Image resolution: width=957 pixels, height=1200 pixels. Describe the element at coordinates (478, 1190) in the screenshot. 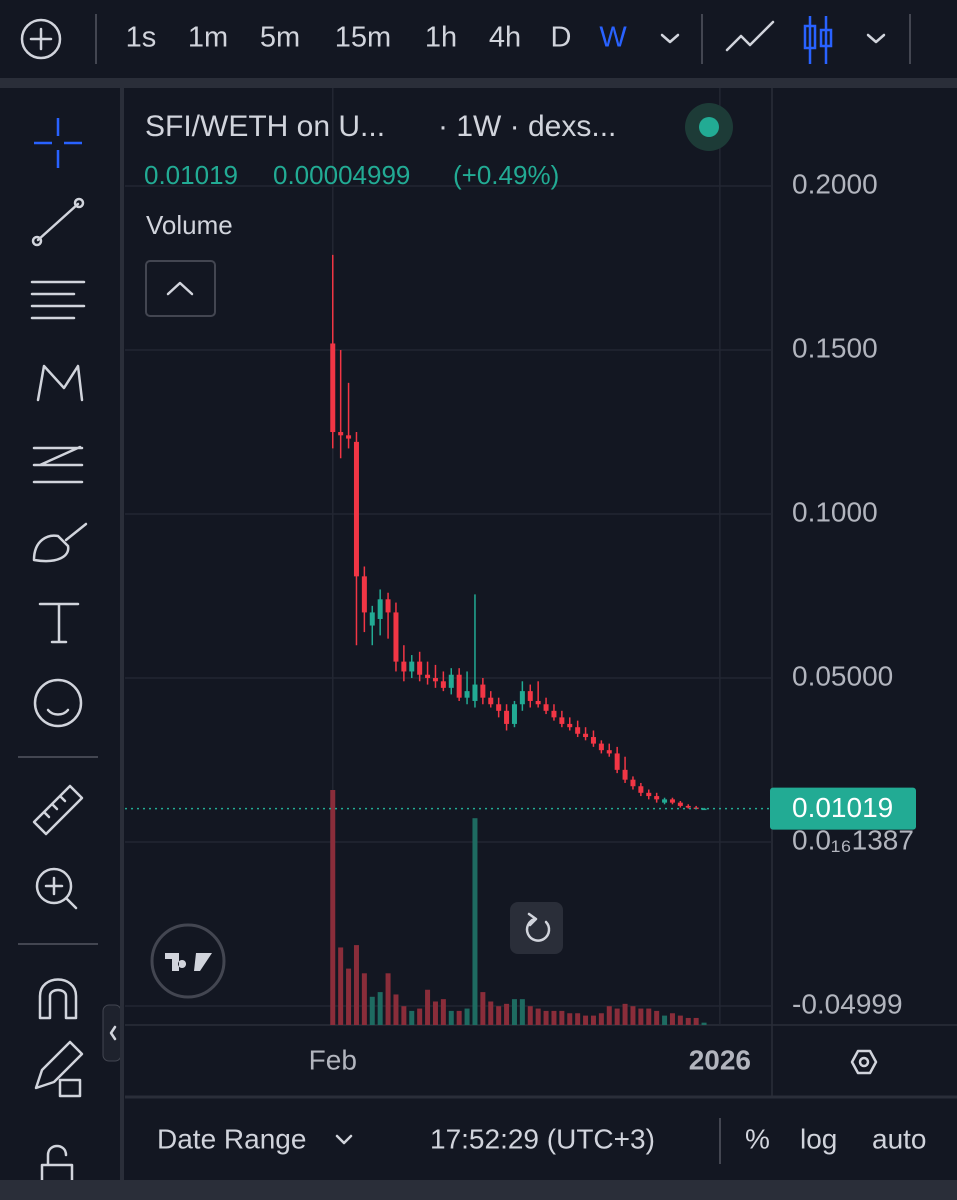

I see `footer` at that location.